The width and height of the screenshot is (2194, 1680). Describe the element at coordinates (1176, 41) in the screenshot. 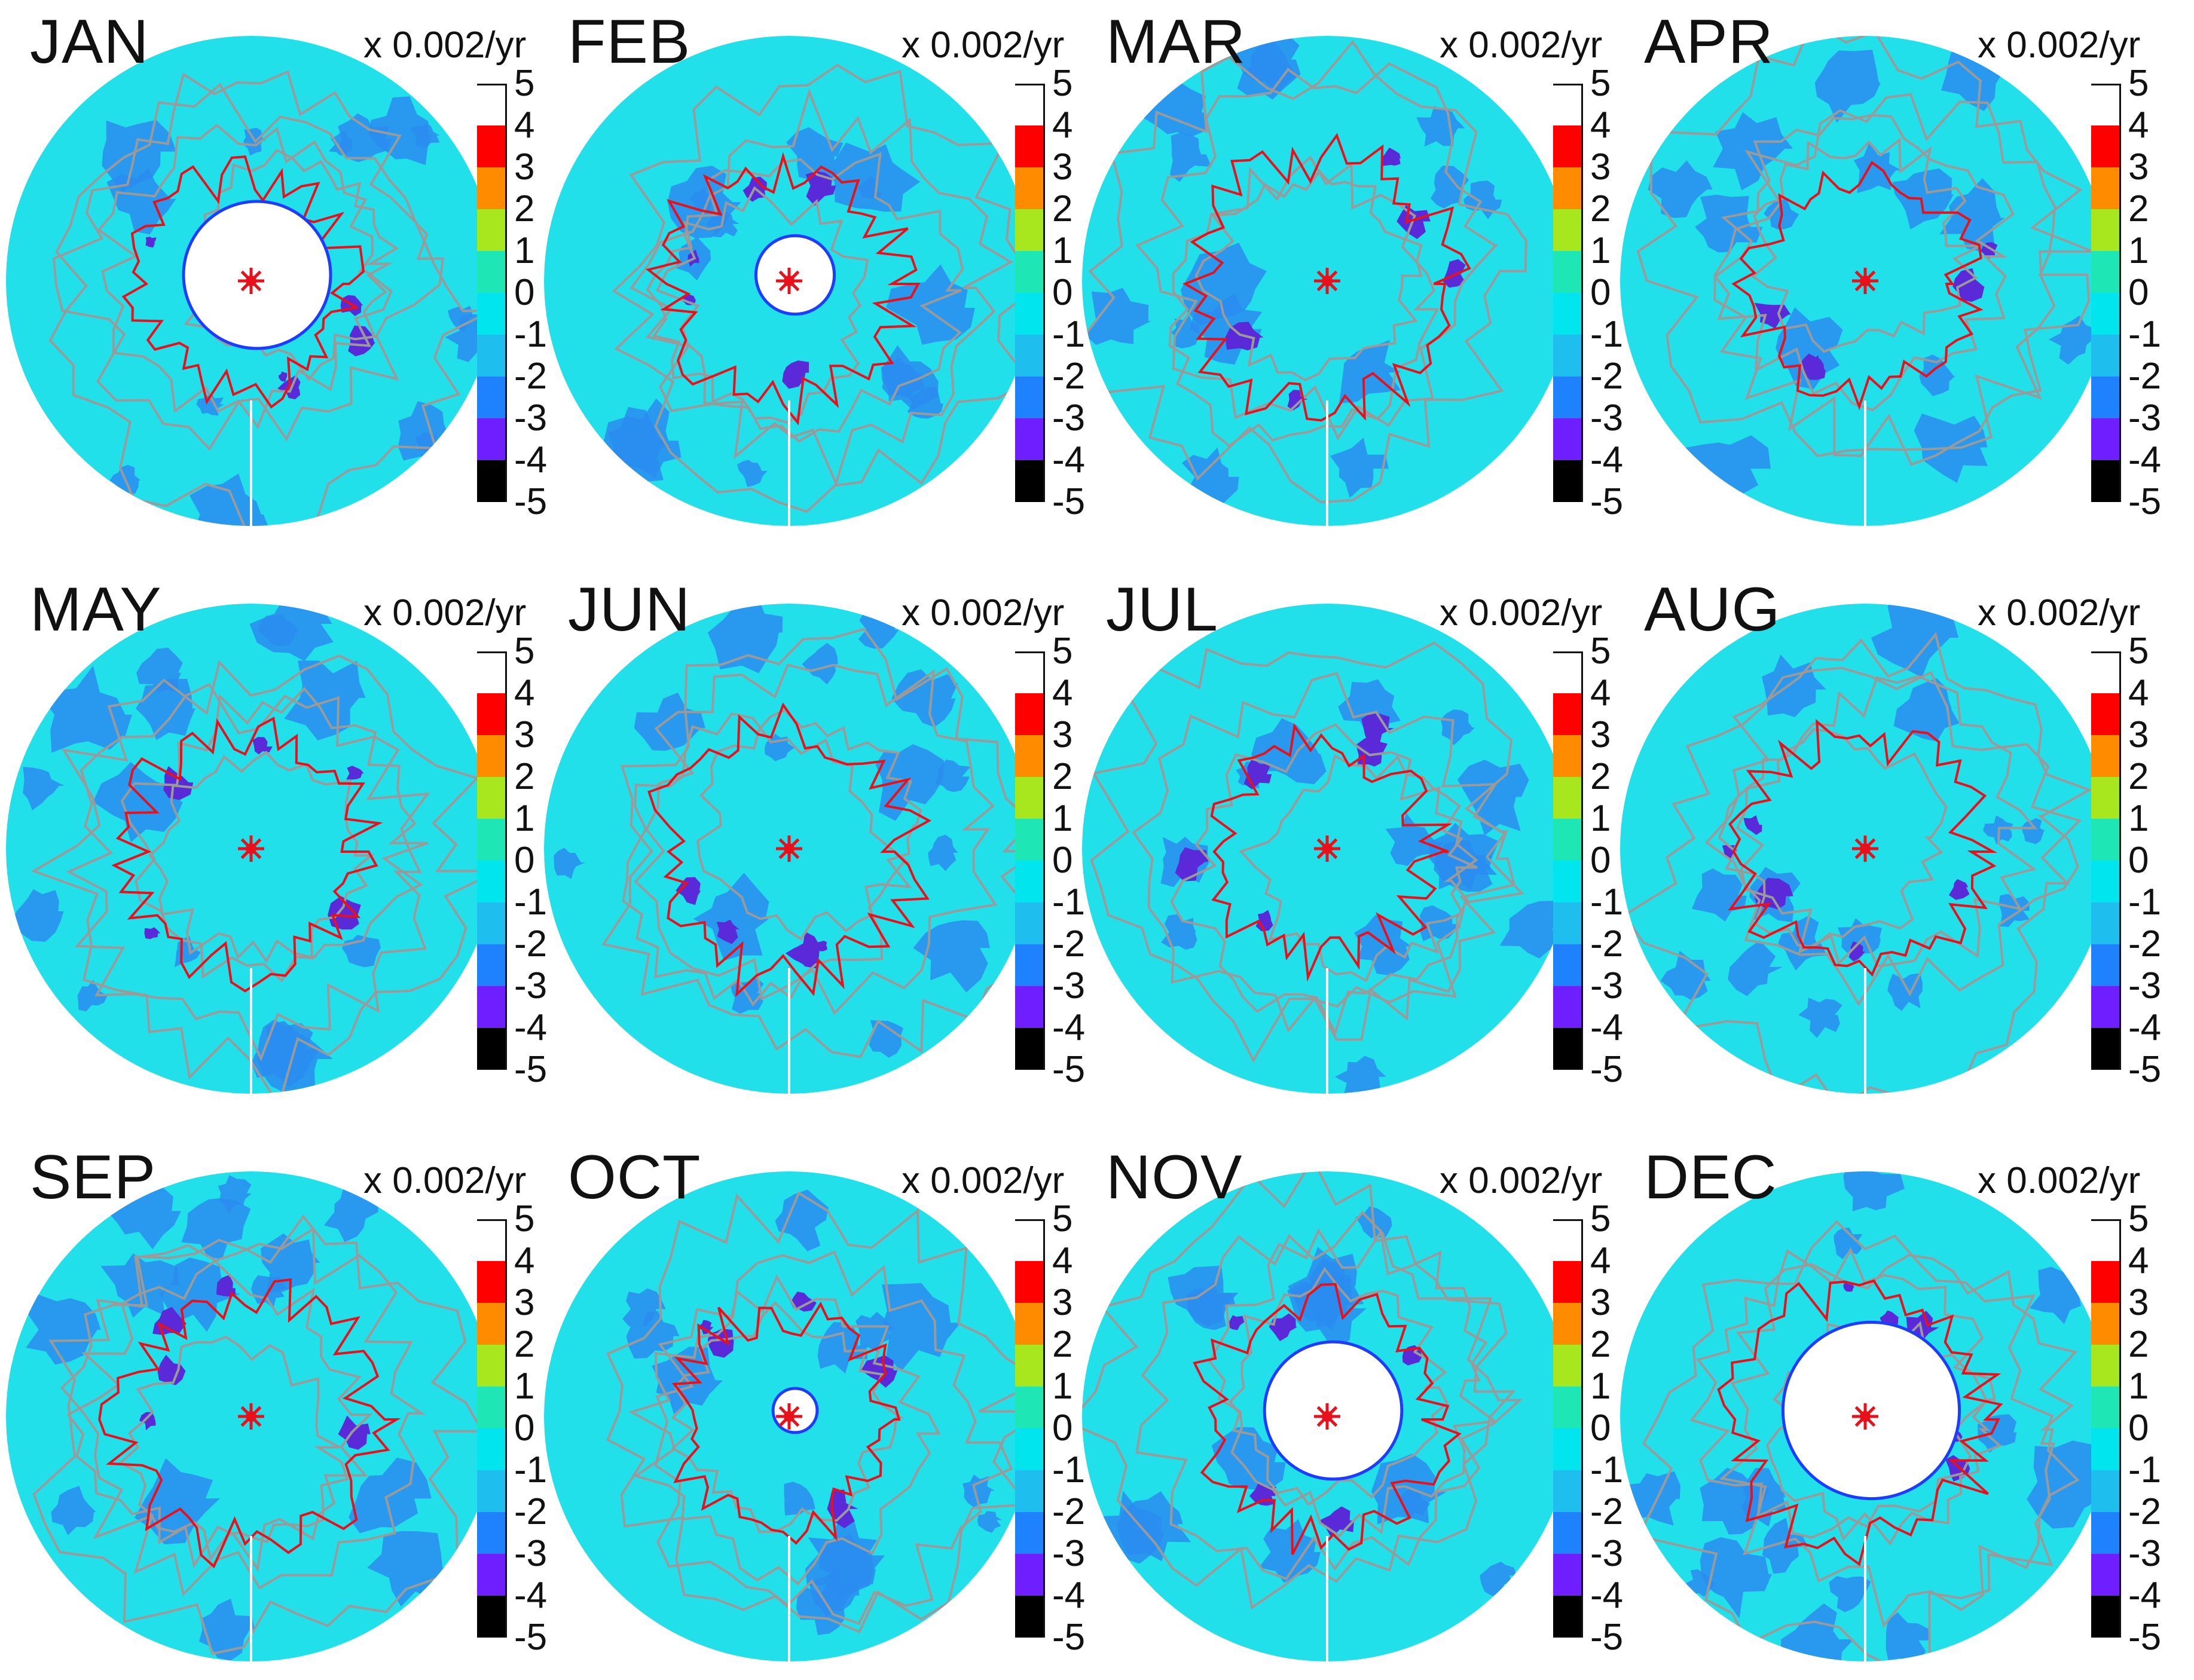

I see `month-label: MAR` at that location.